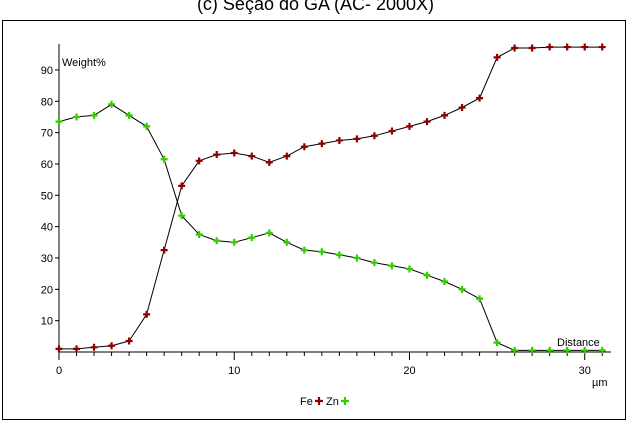  I want to click on x-axis-unit: µm, so click(600, 383).